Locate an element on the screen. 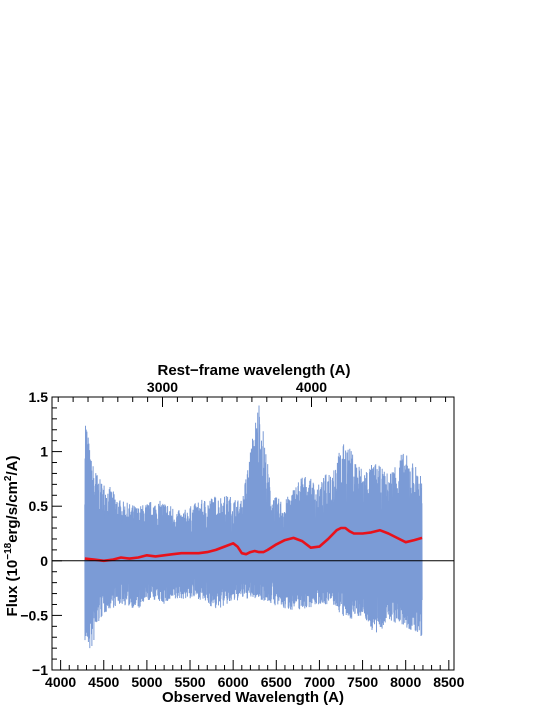 The image size is (545, 705). y-axis-title-suffix: /A) is located at coordinates (12, 466).